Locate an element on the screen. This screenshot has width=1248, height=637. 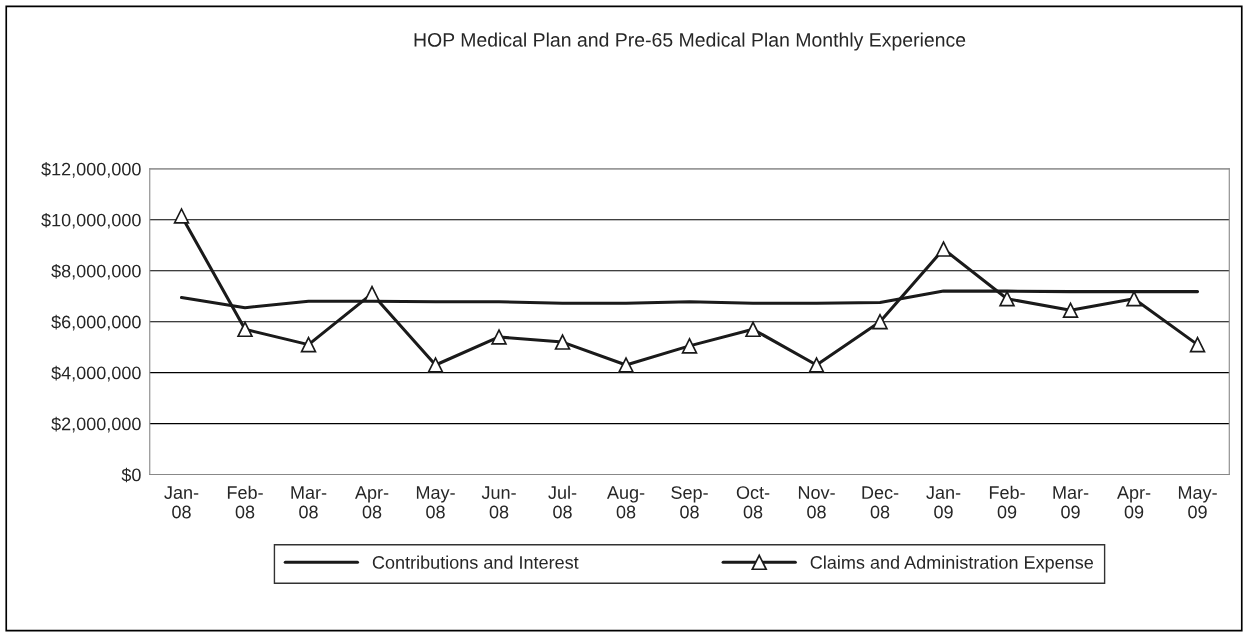
x-tick-label: Apr-09 is located at coordinates (1134, 502).